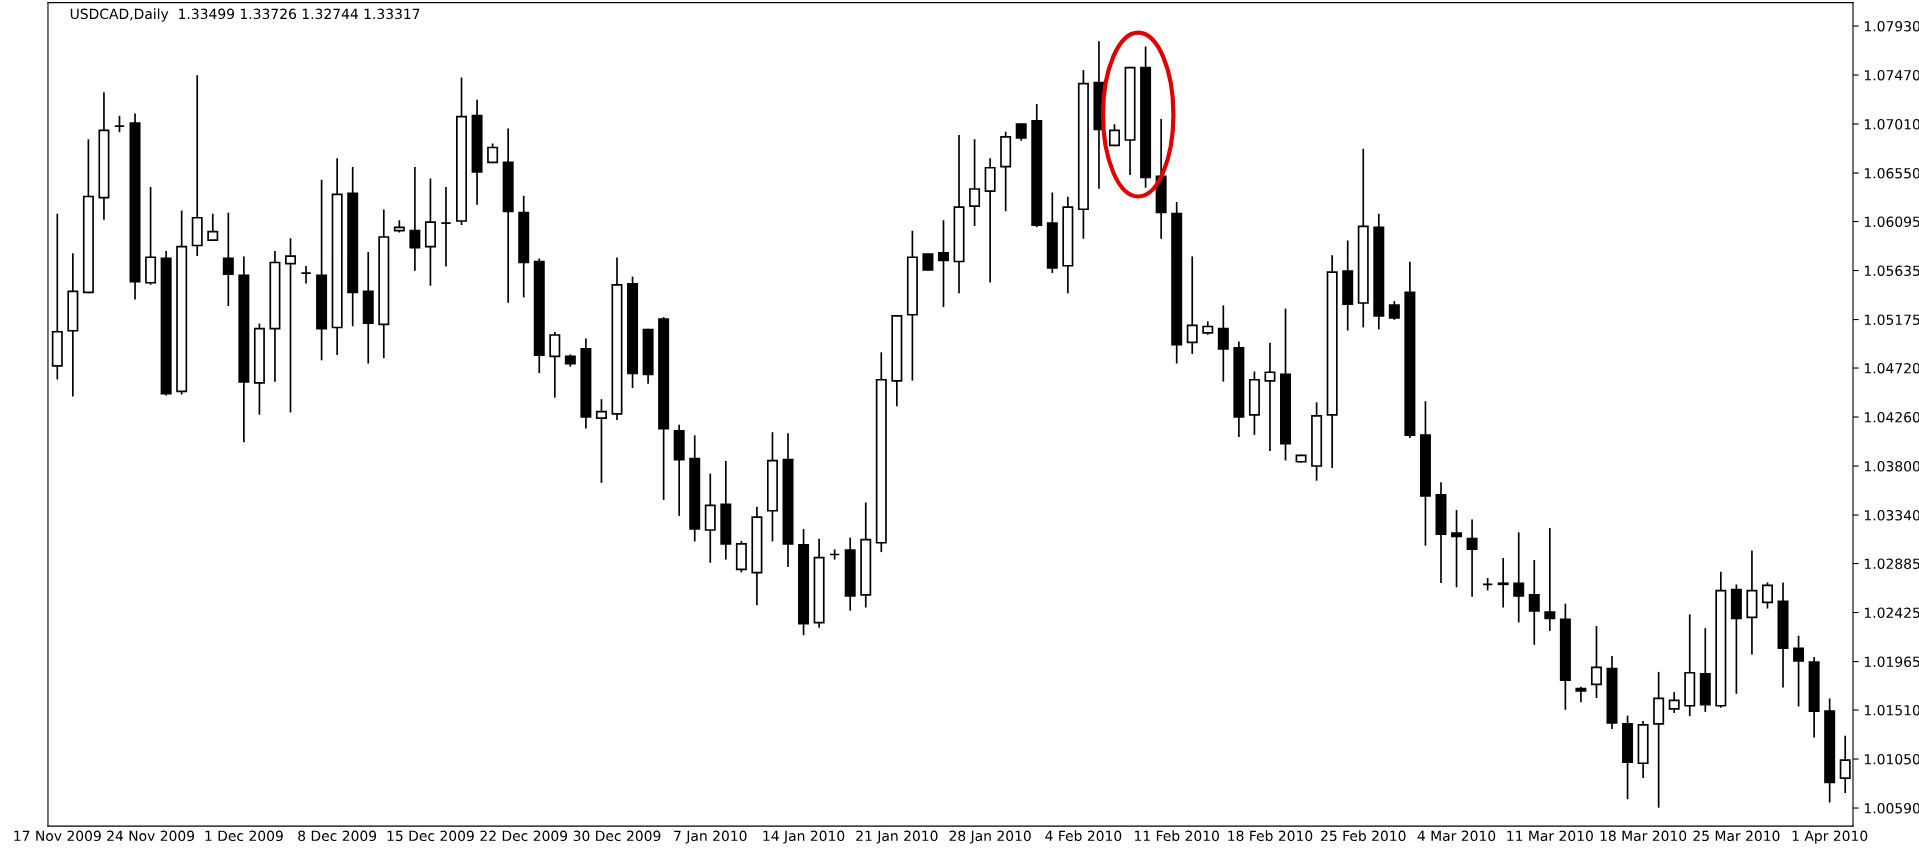 Image resolution: width=1919 pixels, height=857 pixels. What do you see at coordinates (1891, 417) in the screenshot?
I see `y-tick-label: 1.04260` at bounding box center [1891, 417].